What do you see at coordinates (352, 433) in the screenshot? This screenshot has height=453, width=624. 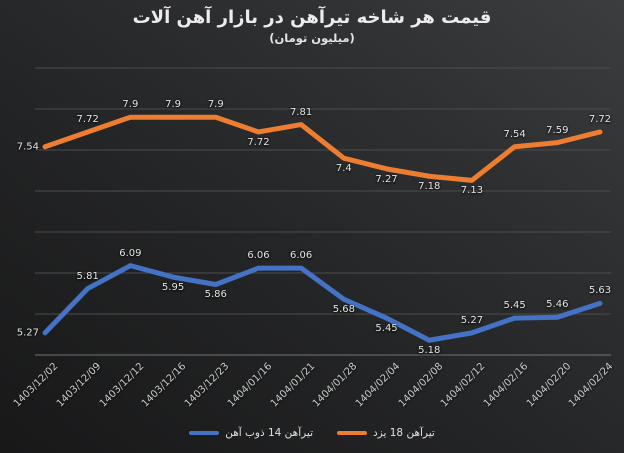 I see `legend-line-swatch-orange-icon` at bounding box center [352, 433].